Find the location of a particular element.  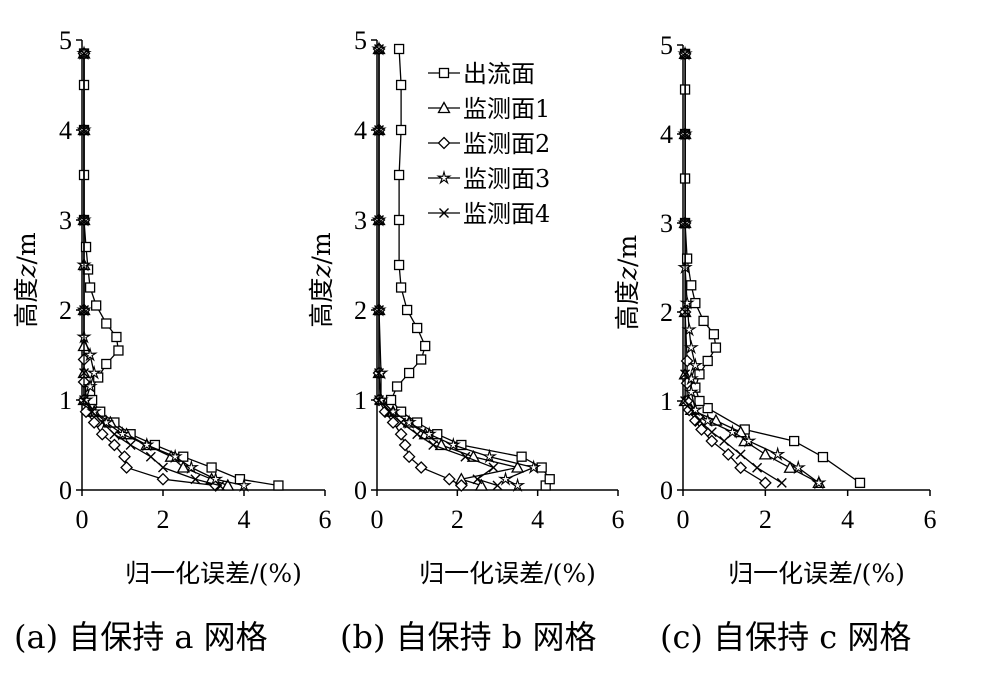

legend-label: 监测面4 is located at coordinates (506, 214).